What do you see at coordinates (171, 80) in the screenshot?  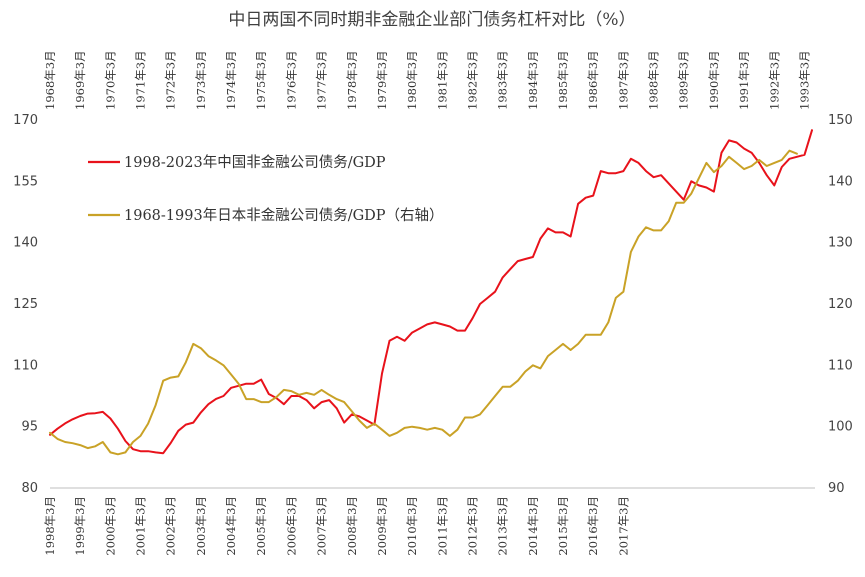 I see `x-top-tick-label: 1972年3月` at bounding box center [171, 80].